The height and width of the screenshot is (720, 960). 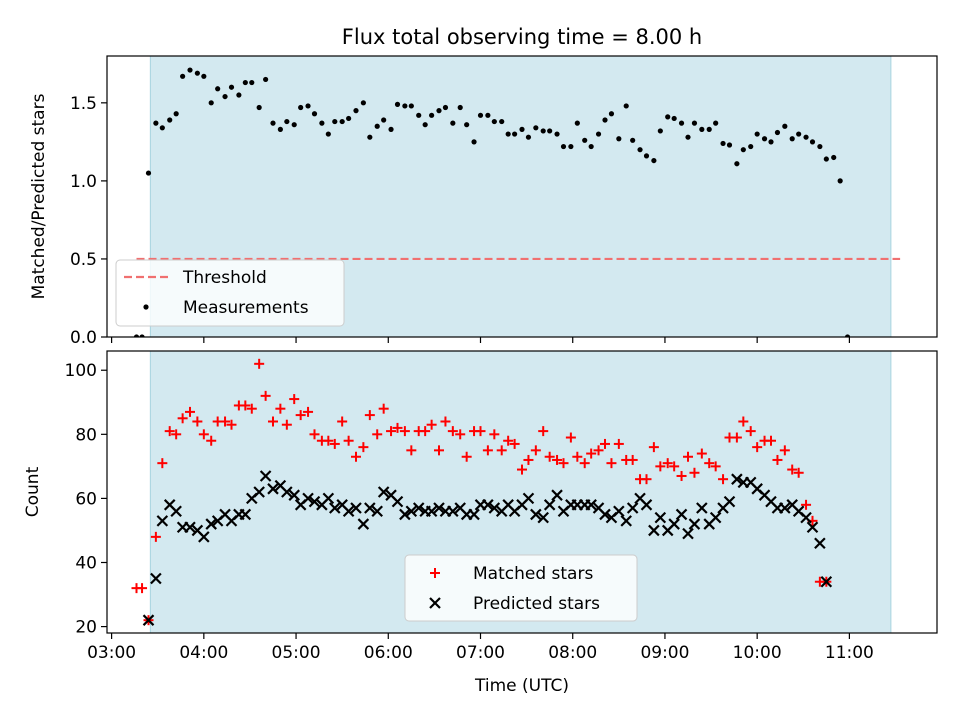 What do you see at coordinates (521, 588) in the screenshot?
I see `legend: Matched stars Predicted stars` at bounding box center [521, 588].